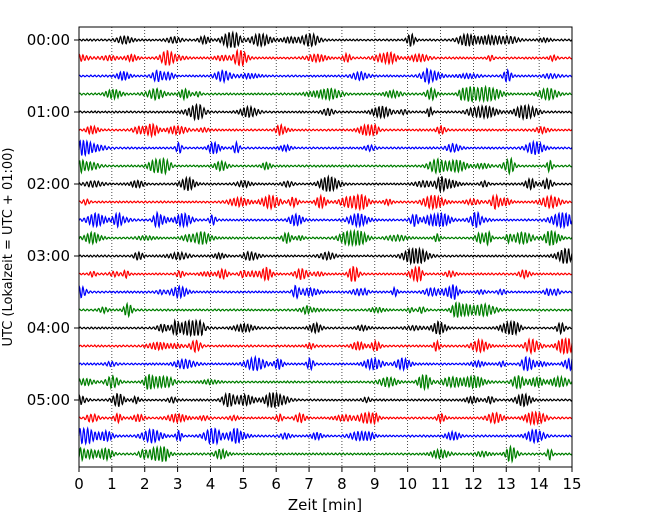  Describe the element at coordinates (342, 484) in the screenshot. I see `x-tick-label: 8` at that location.